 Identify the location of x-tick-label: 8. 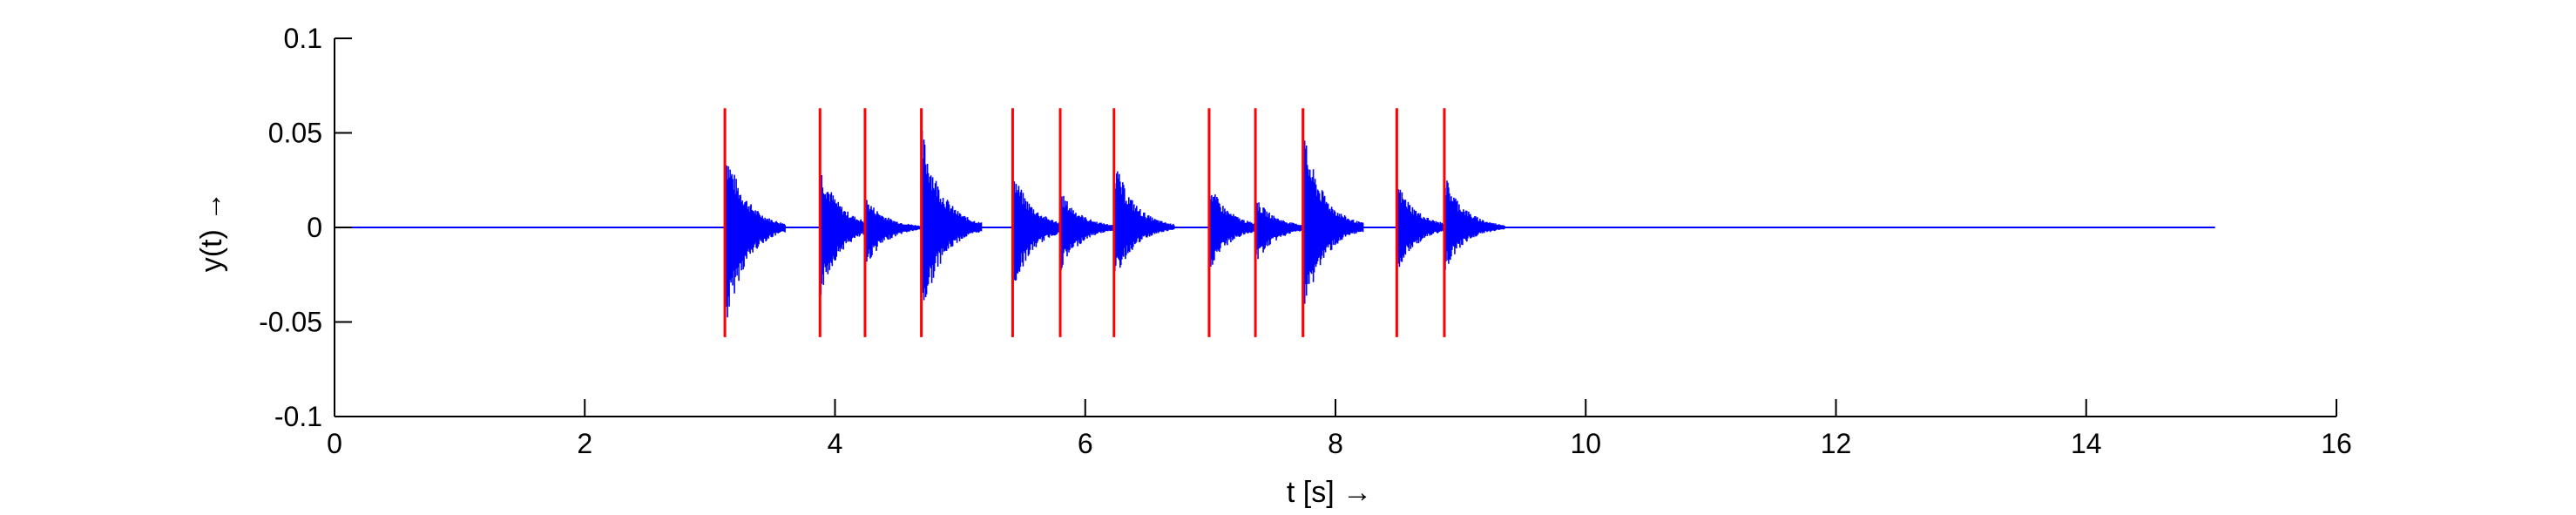
(1335, 443).